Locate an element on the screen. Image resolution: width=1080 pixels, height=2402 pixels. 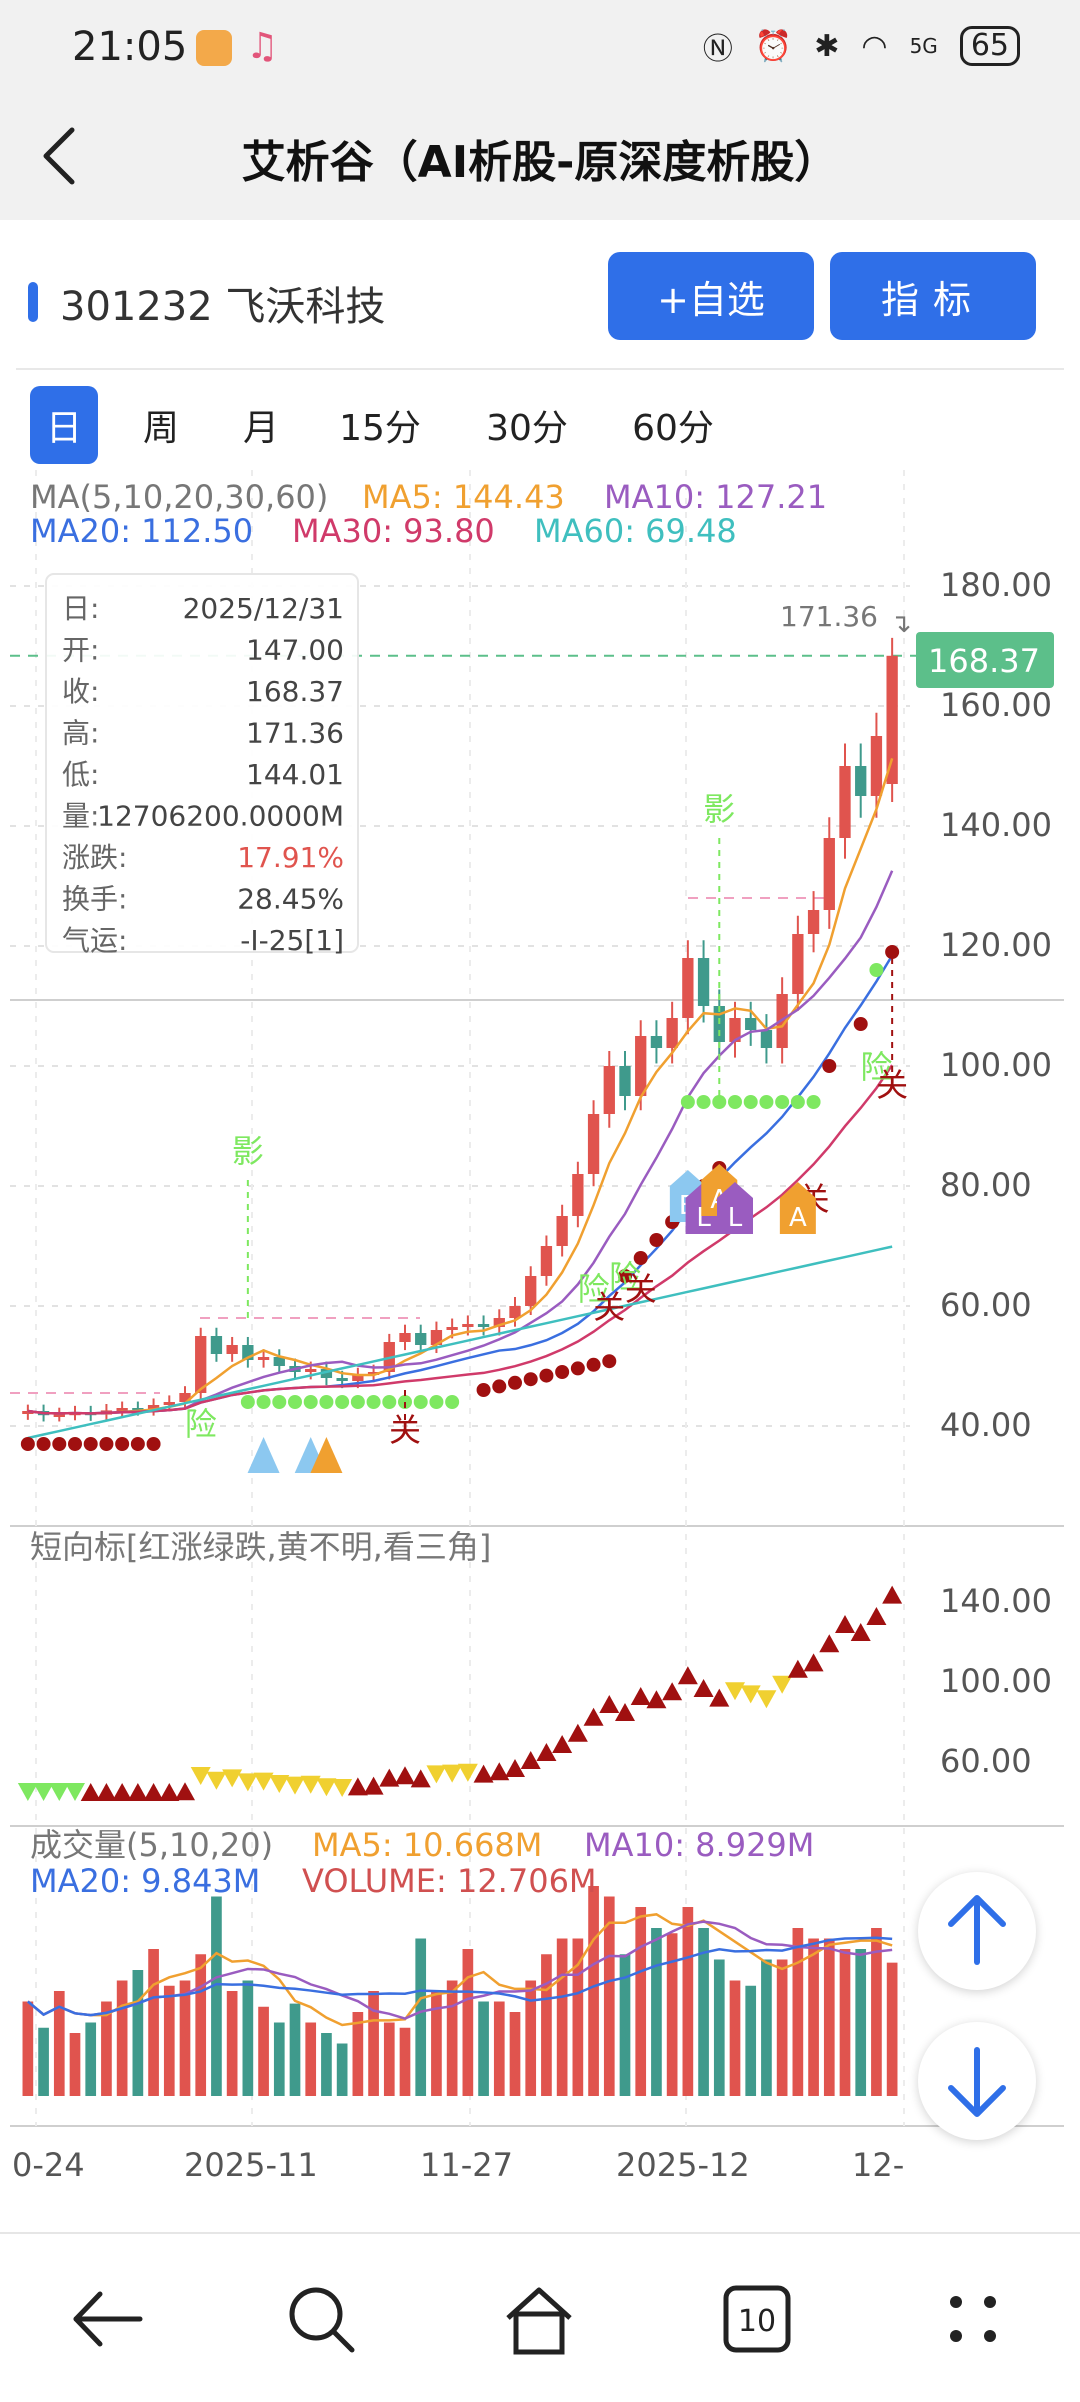
price-tick: 40.00 is located at coordinates (986, 1425).